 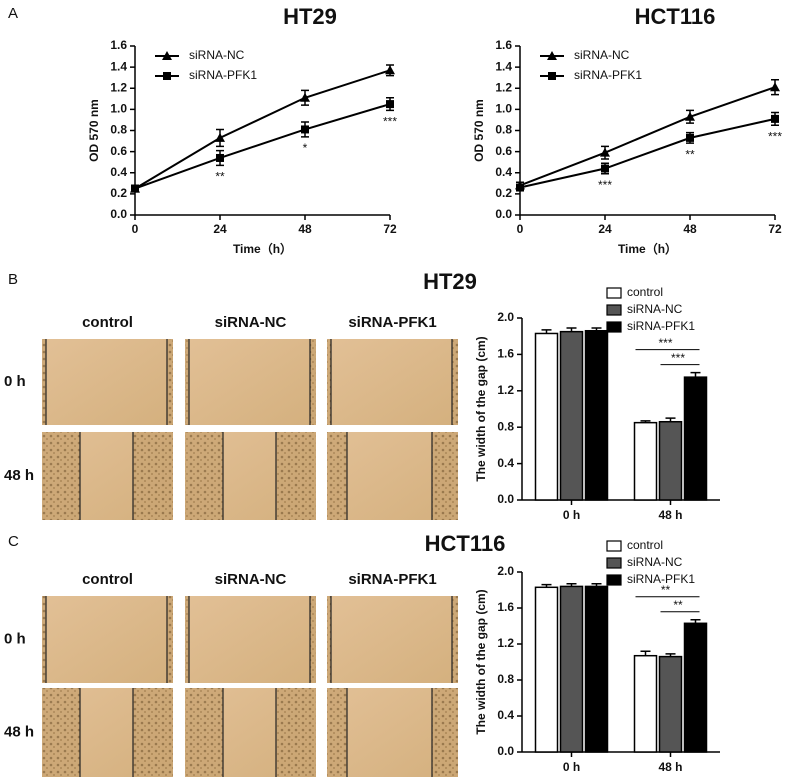 I want to click on panel-label: A, so click(x=13, y=13).